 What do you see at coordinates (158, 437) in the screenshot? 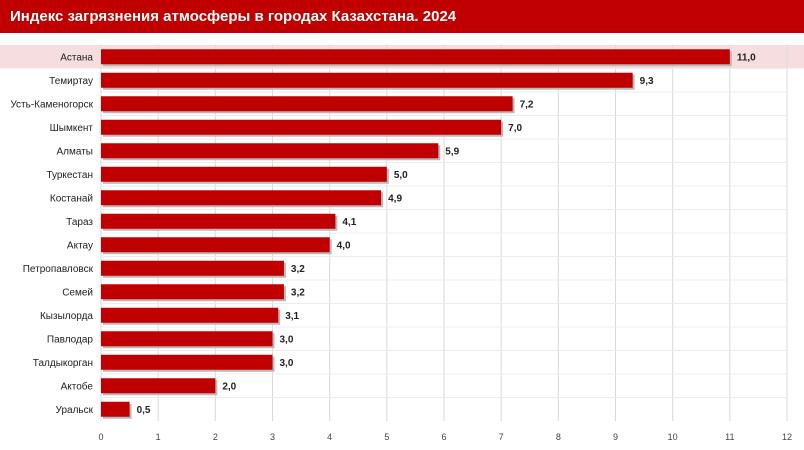
I see `x-tick-label: 1` at bounding box center [158, 437].